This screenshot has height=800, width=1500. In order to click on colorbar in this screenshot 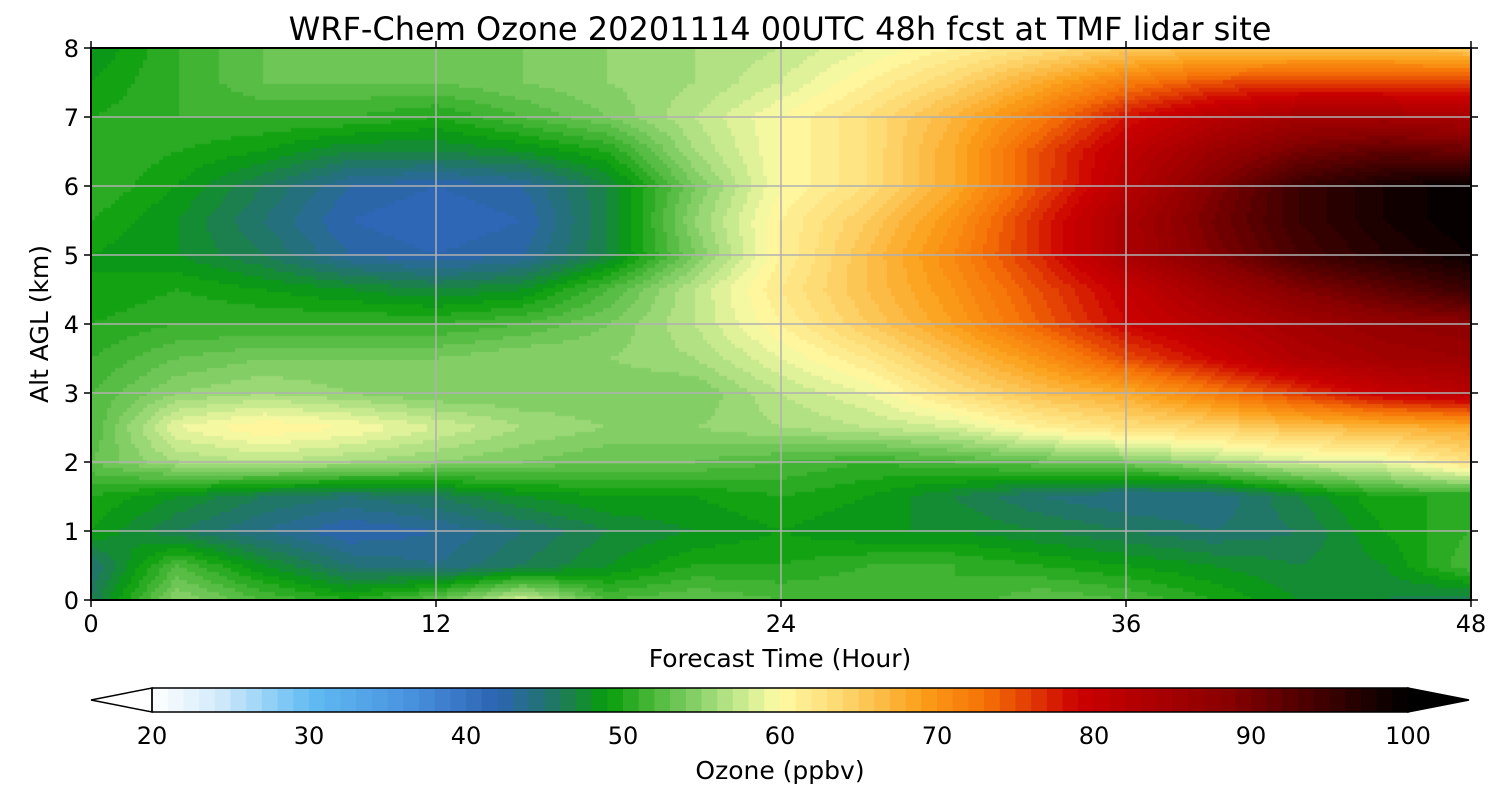, I will do `click(780, 700)`.